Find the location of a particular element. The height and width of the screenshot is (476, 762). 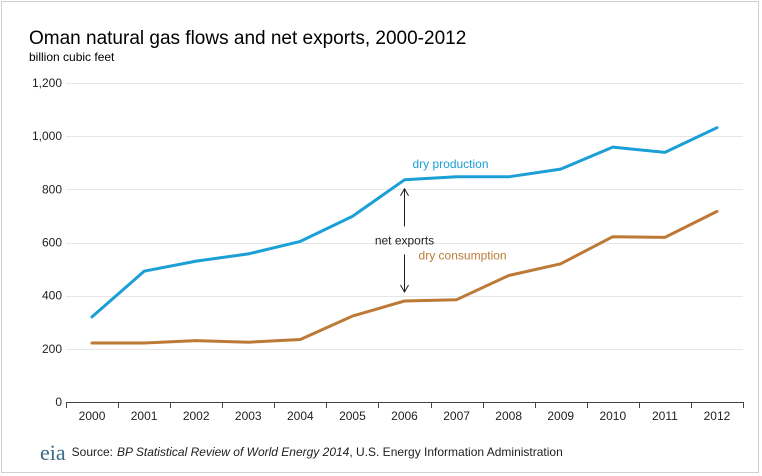

x-tick-label: 2012 is located at coordinates (717, 416).